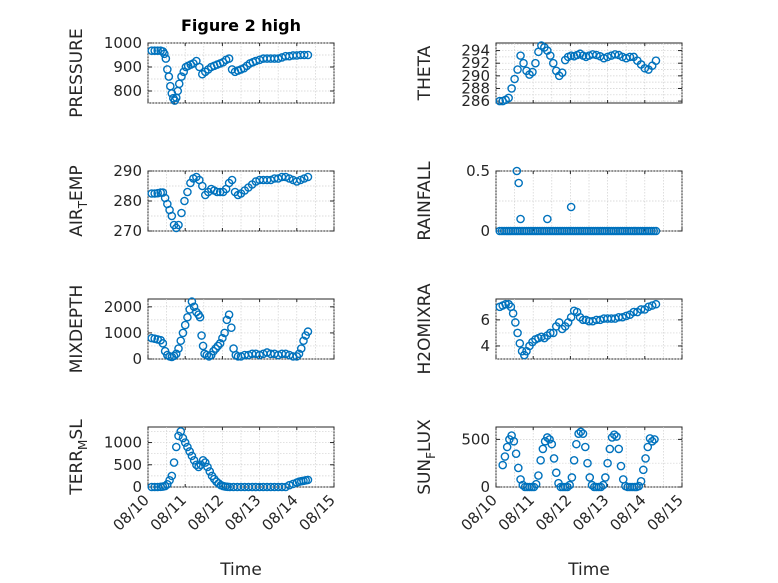 This screenshot has height=583, width=778. Describe the element at coordinates (127, 91) in the screenshot. I see `y-tick-label: 800` at that location.